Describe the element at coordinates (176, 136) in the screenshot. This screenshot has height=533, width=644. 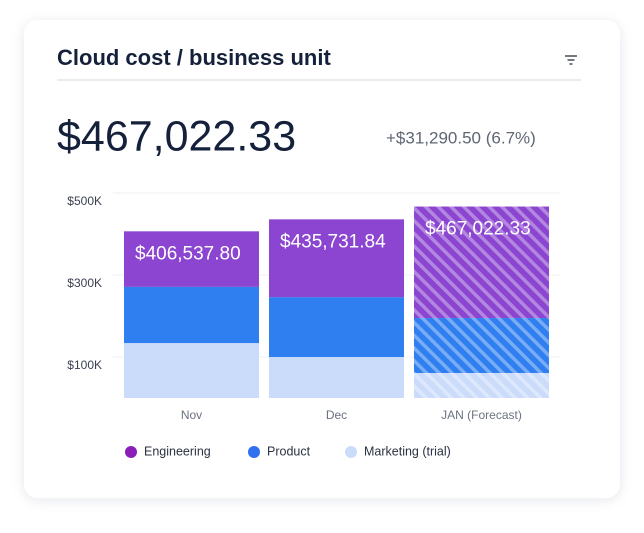
I see `headline-value: $467,022.33` at that location.